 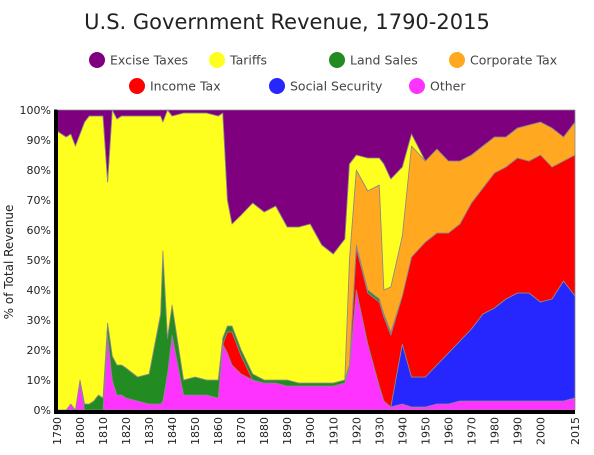 What do you see at coordinates (287, 431) in the screenshot?
I see `x-tick-label: 1890` at bounding box center [287, 431].